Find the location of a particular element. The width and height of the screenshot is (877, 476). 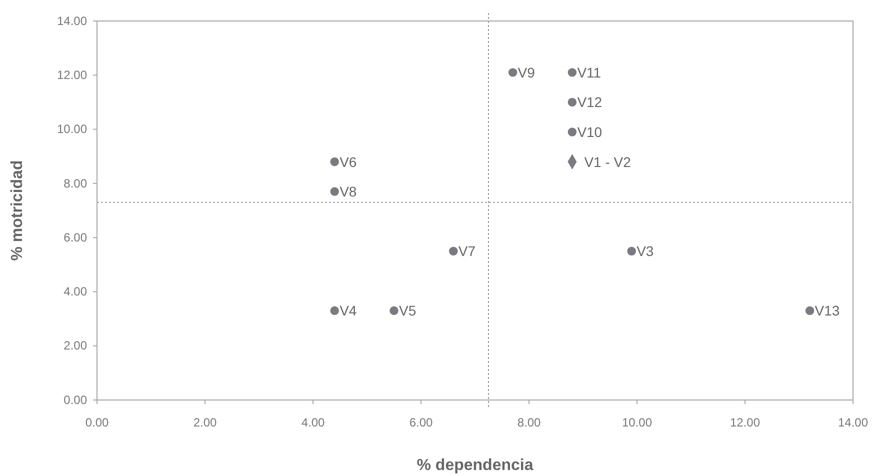

annotation: V1 - V2 is located at coordinates (608, 162).